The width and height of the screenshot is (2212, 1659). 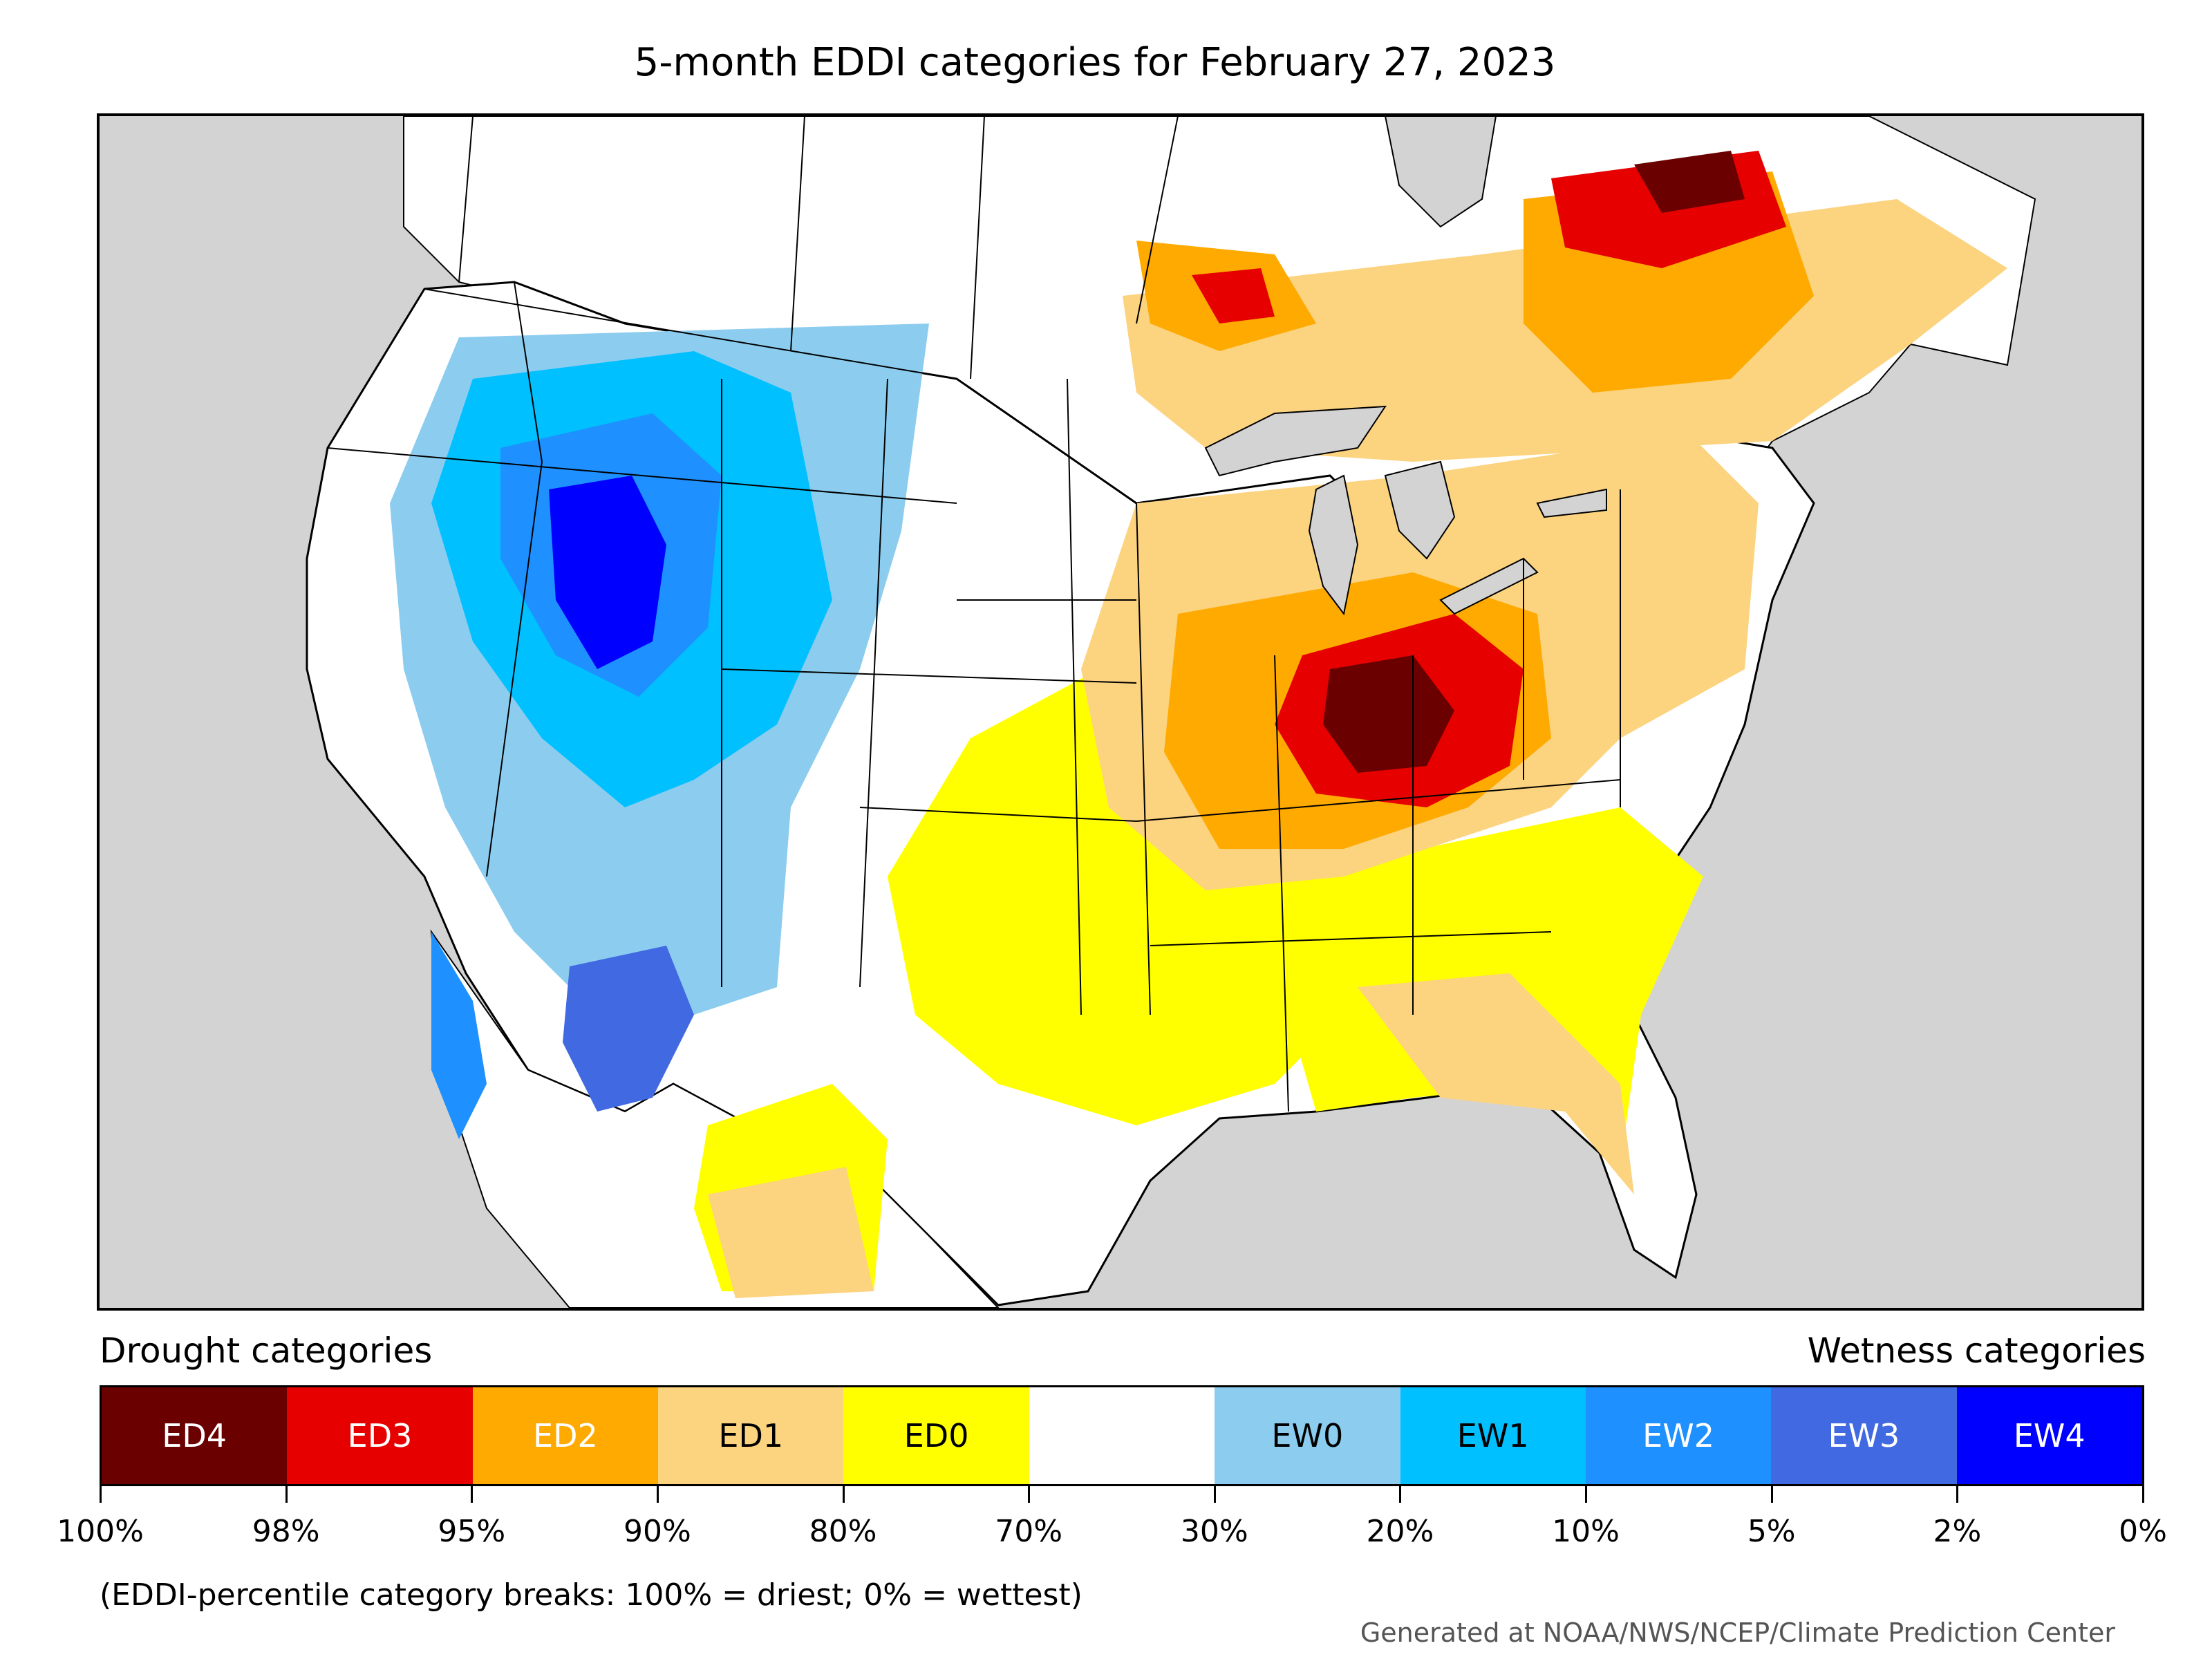 What do you see at coordinates (459, 1035) in the screenshot?
I see `wet-region-baja` at bounding box center [459, 1035].